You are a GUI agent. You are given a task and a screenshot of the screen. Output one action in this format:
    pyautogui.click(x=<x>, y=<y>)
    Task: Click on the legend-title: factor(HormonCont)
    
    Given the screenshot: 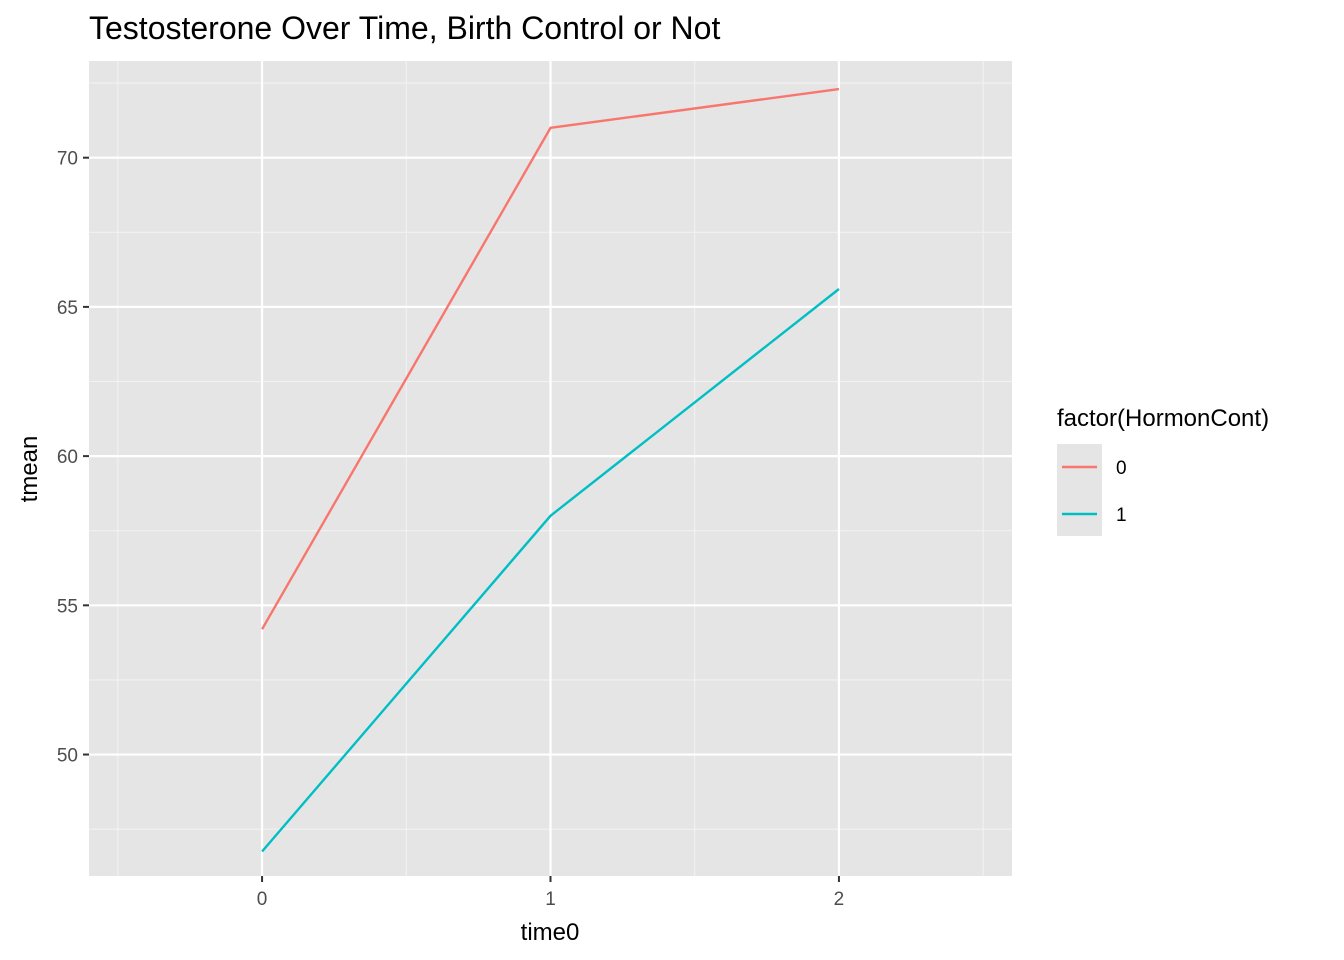 What is the action you would take?
    pyautogui.click(x=1163, y=418)
    